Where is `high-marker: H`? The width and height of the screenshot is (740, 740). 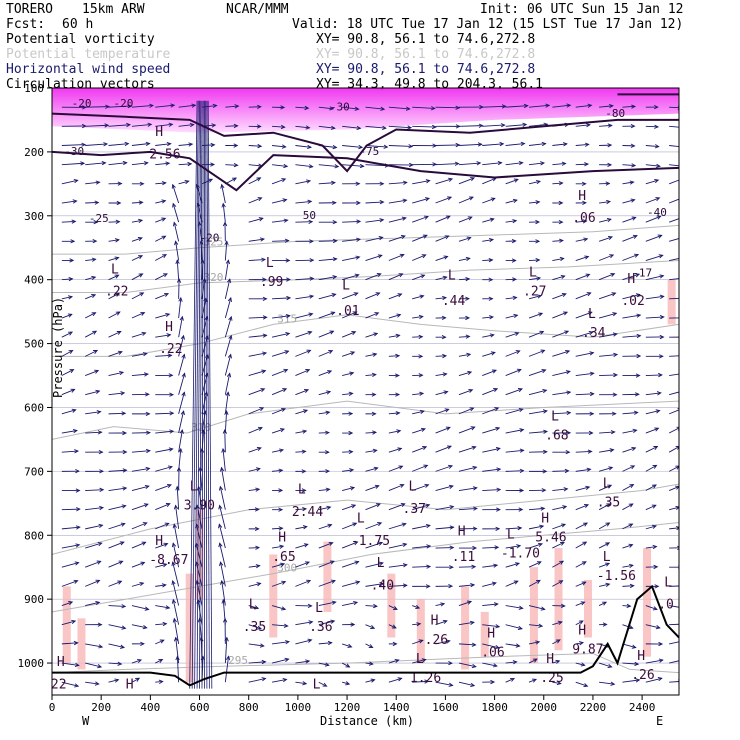
high-marker: H is located at coordinates (491, 633).